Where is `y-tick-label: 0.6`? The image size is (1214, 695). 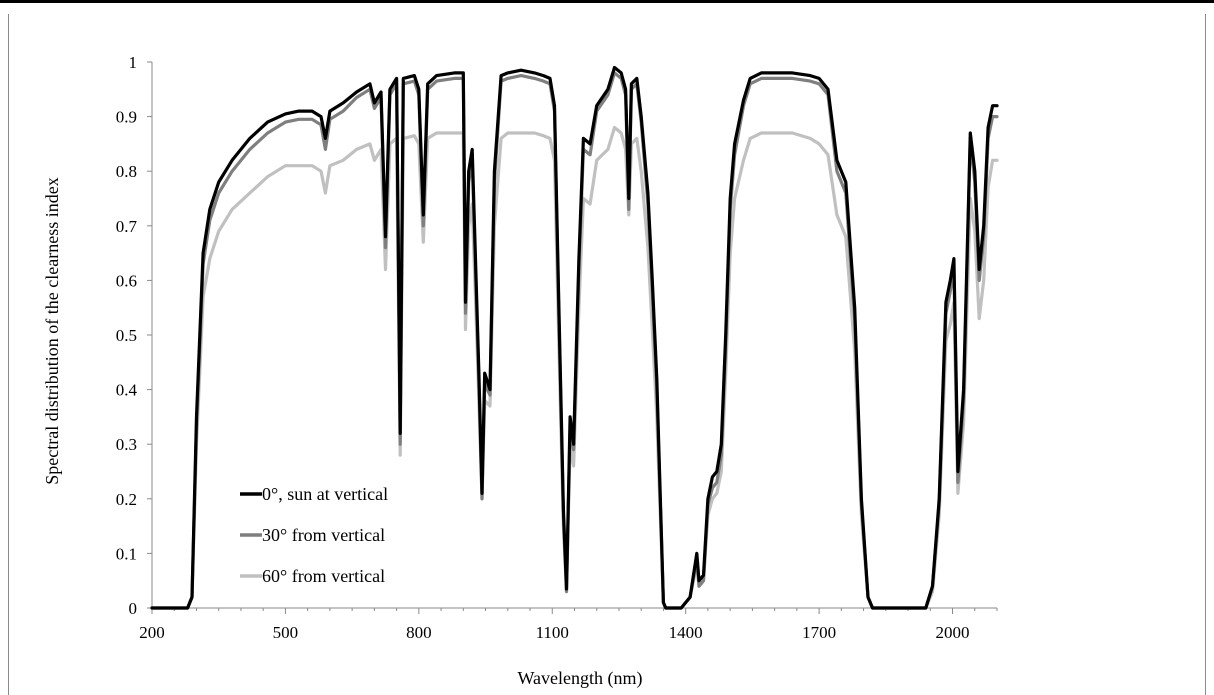
y-tick-label: 0.6 is located at coordinates (126, 280).